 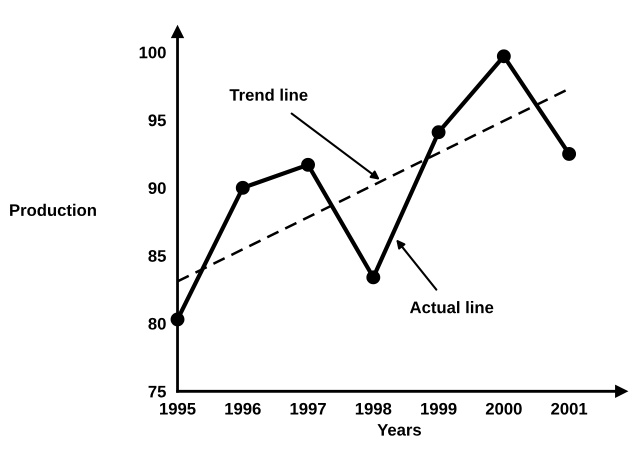 What do you see at coordinates (243, 408) in the screenshot?
I see `x-tick-label: 1996` at bounding box center [243, 408].